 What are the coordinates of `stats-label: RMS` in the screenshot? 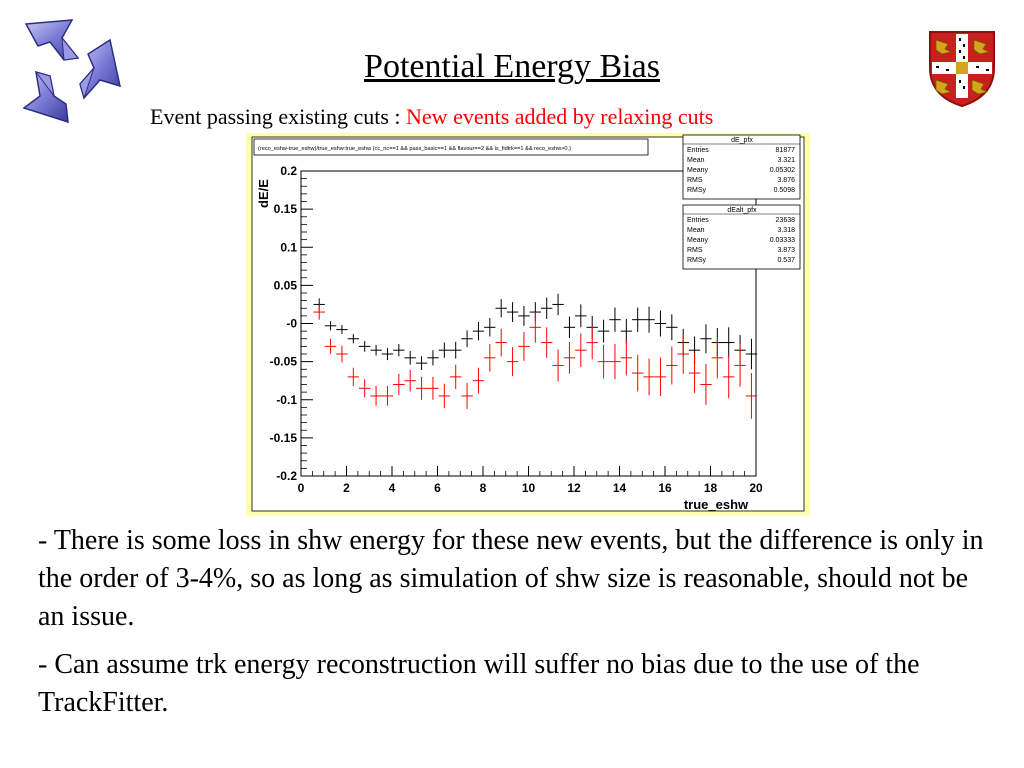 It's located at (695, 180).